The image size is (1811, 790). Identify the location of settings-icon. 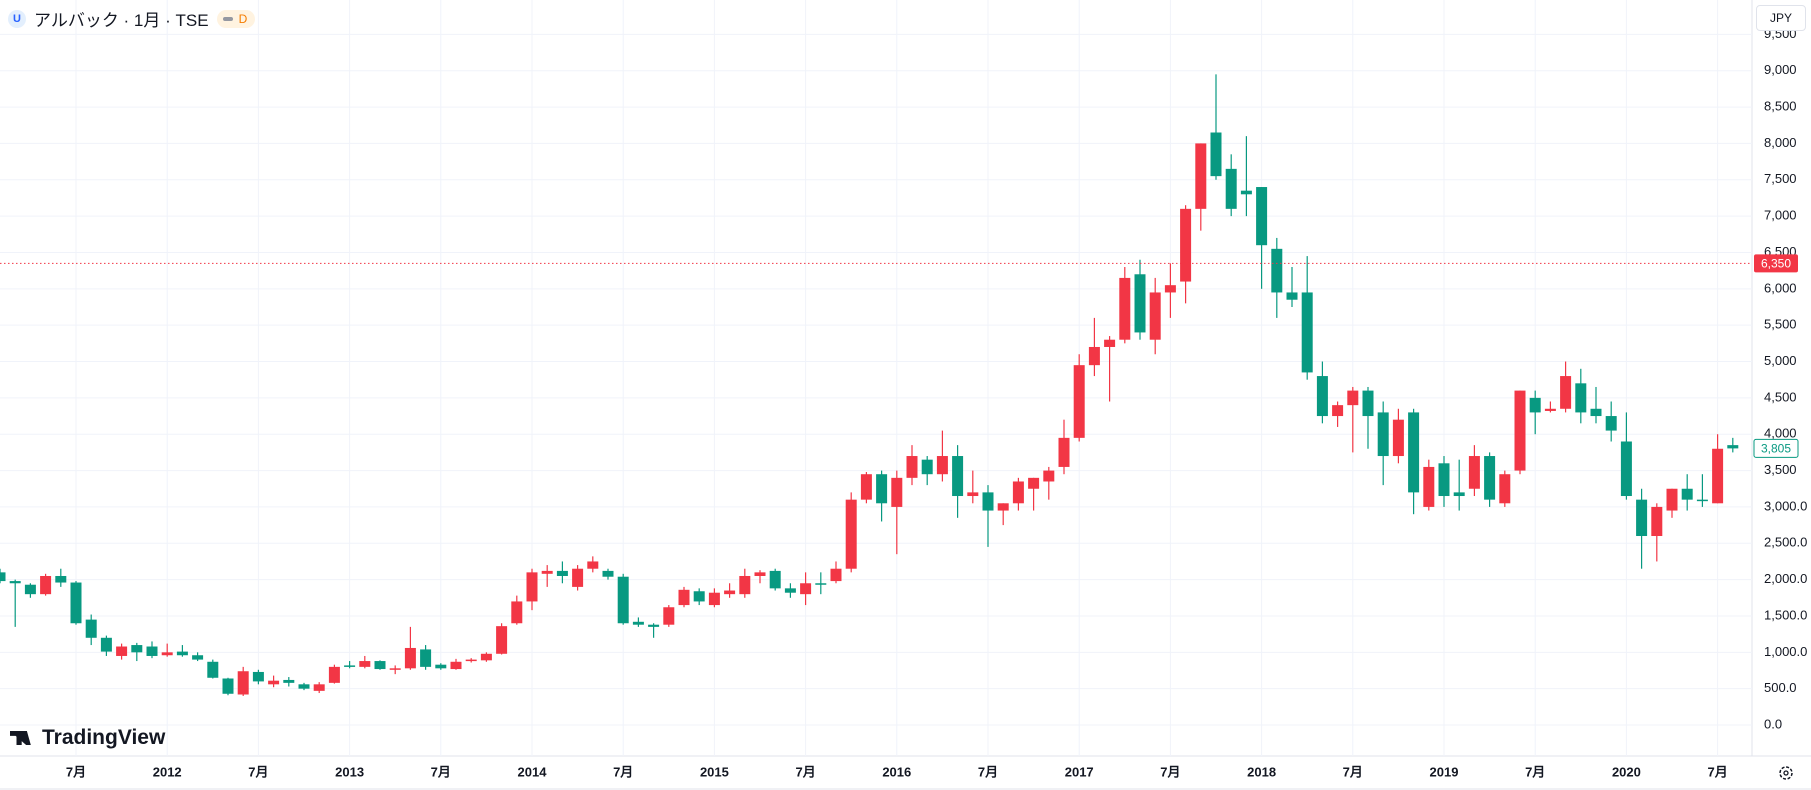
(1786, 773).